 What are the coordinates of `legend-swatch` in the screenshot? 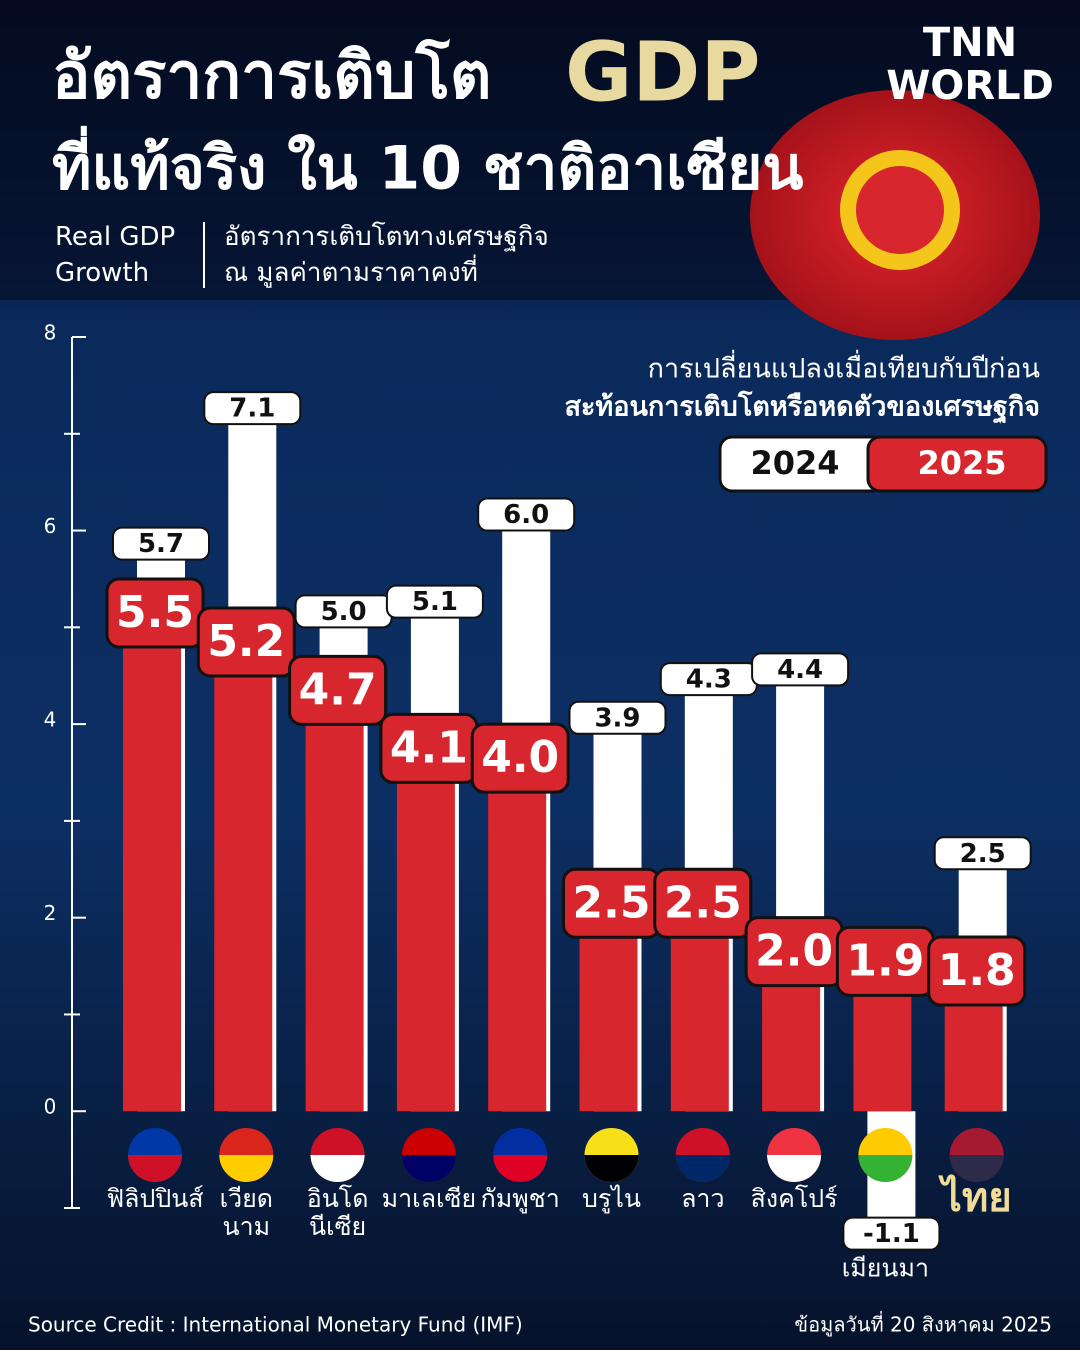 It's located at (957, 464).